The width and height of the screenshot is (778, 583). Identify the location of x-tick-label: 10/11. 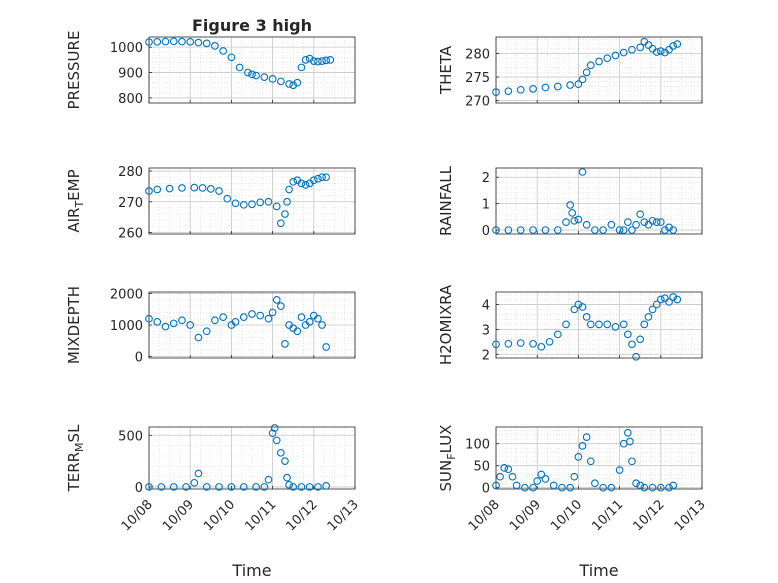
(260, 515).